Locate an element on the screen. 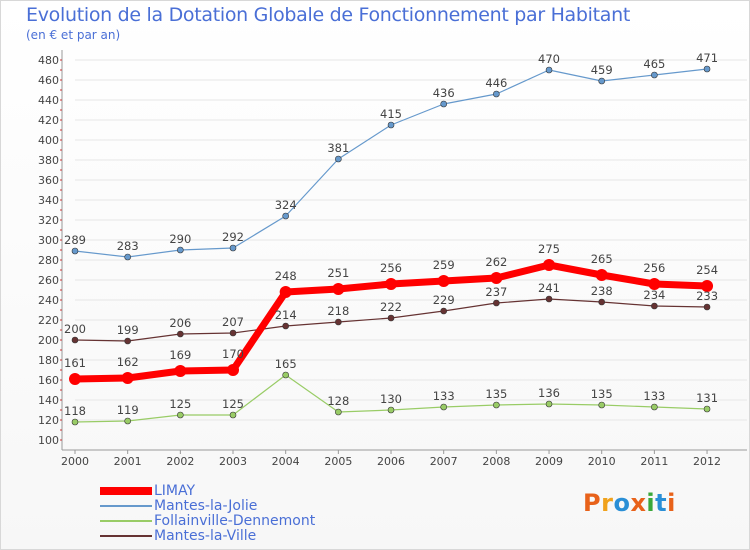  data-label-mantes-la-jolie: 324 is located at coordinates (286, 205).